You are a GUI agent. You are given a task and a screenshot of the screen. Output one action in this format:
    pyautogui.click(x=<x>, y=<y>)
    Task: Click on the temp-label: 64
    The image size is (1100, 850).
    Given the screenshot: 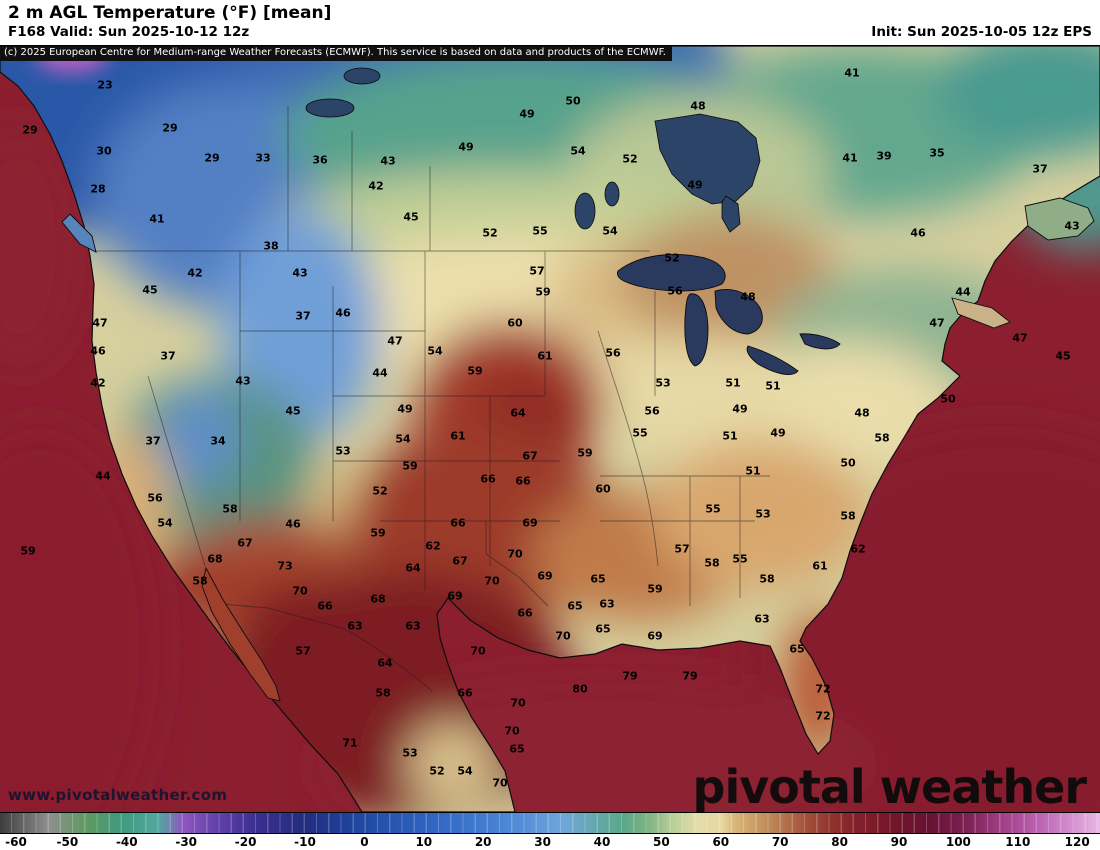 What is the action you would take?
    pyautogui.click(x=518, y=413)
    